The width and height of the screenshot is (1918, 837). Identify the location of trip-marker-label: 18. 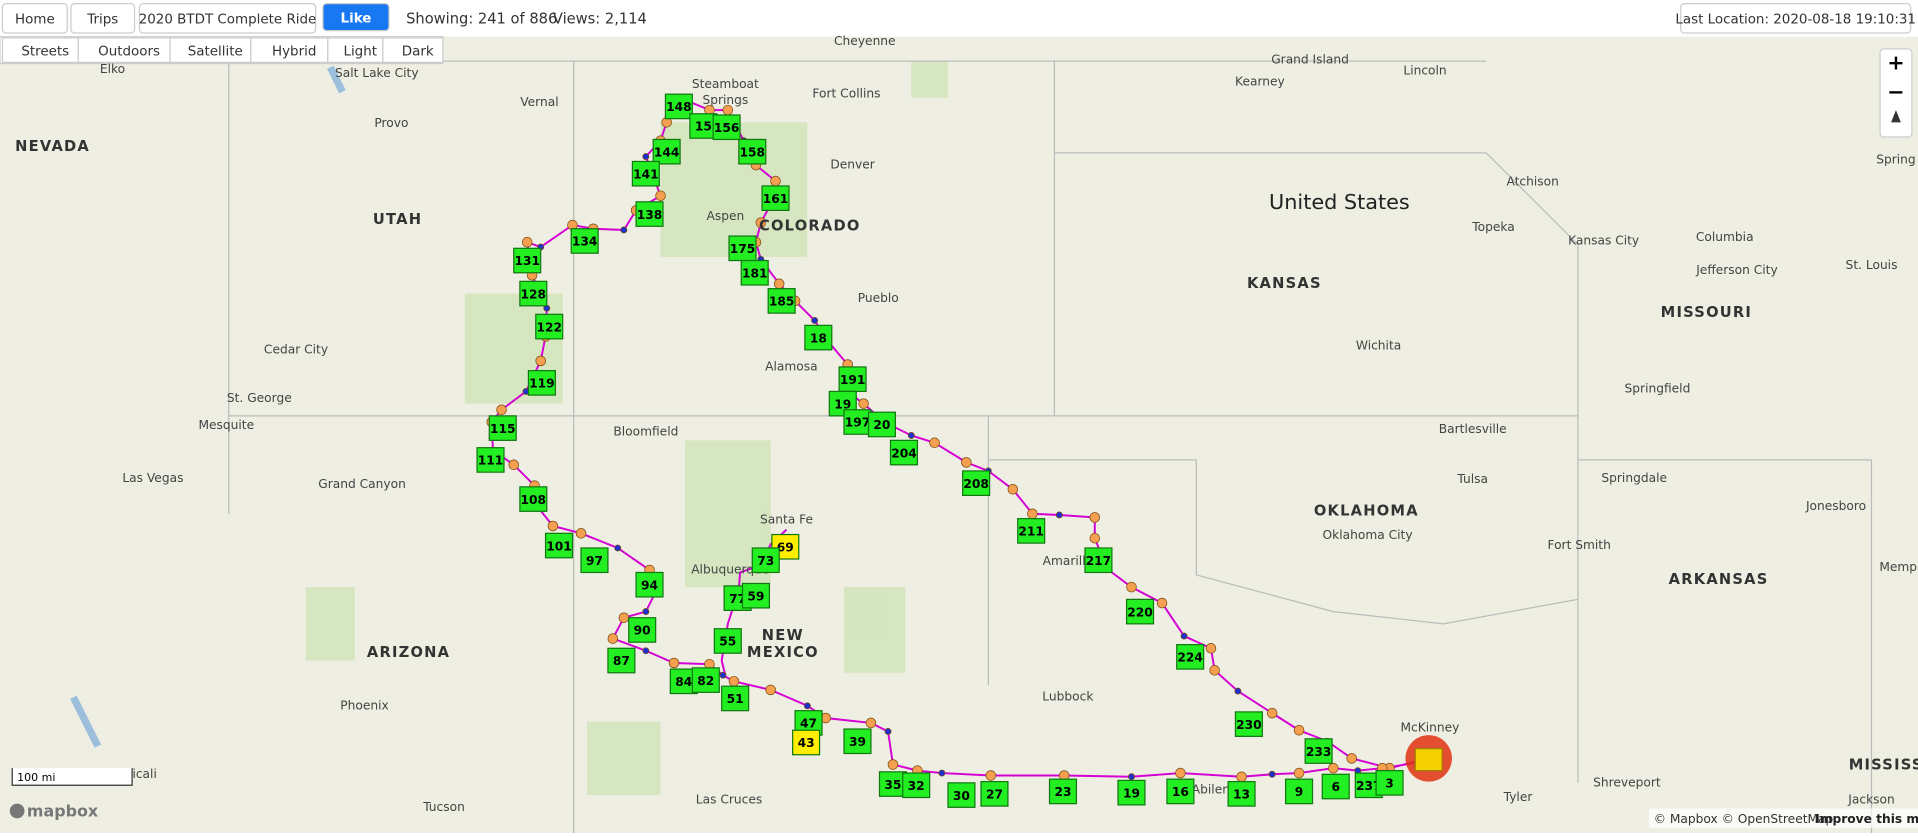
(818, 338).